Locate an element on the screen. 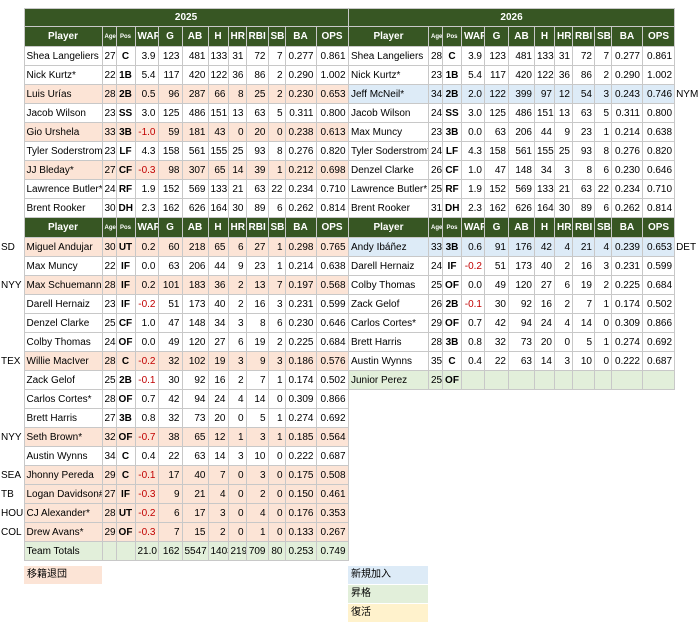 The width and height of the screenshot is (700, 629). stat-cell: 30 is located at coordinates (496, 304).